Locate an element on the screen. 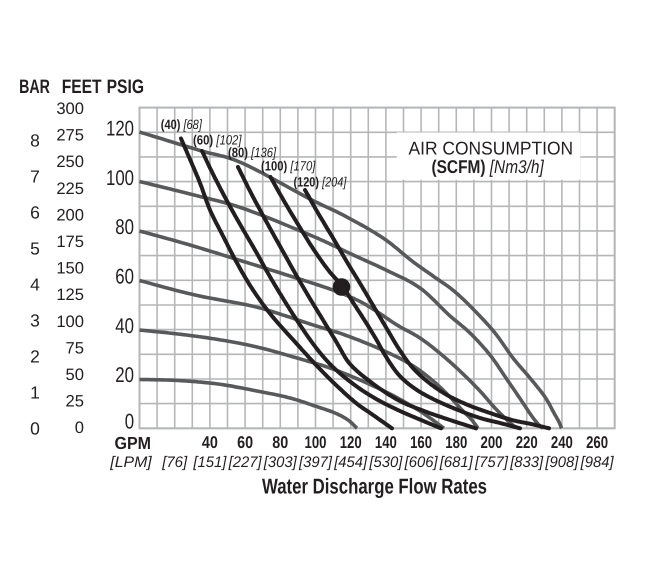  svg-text: 150 is located at coordinates (70, 268).